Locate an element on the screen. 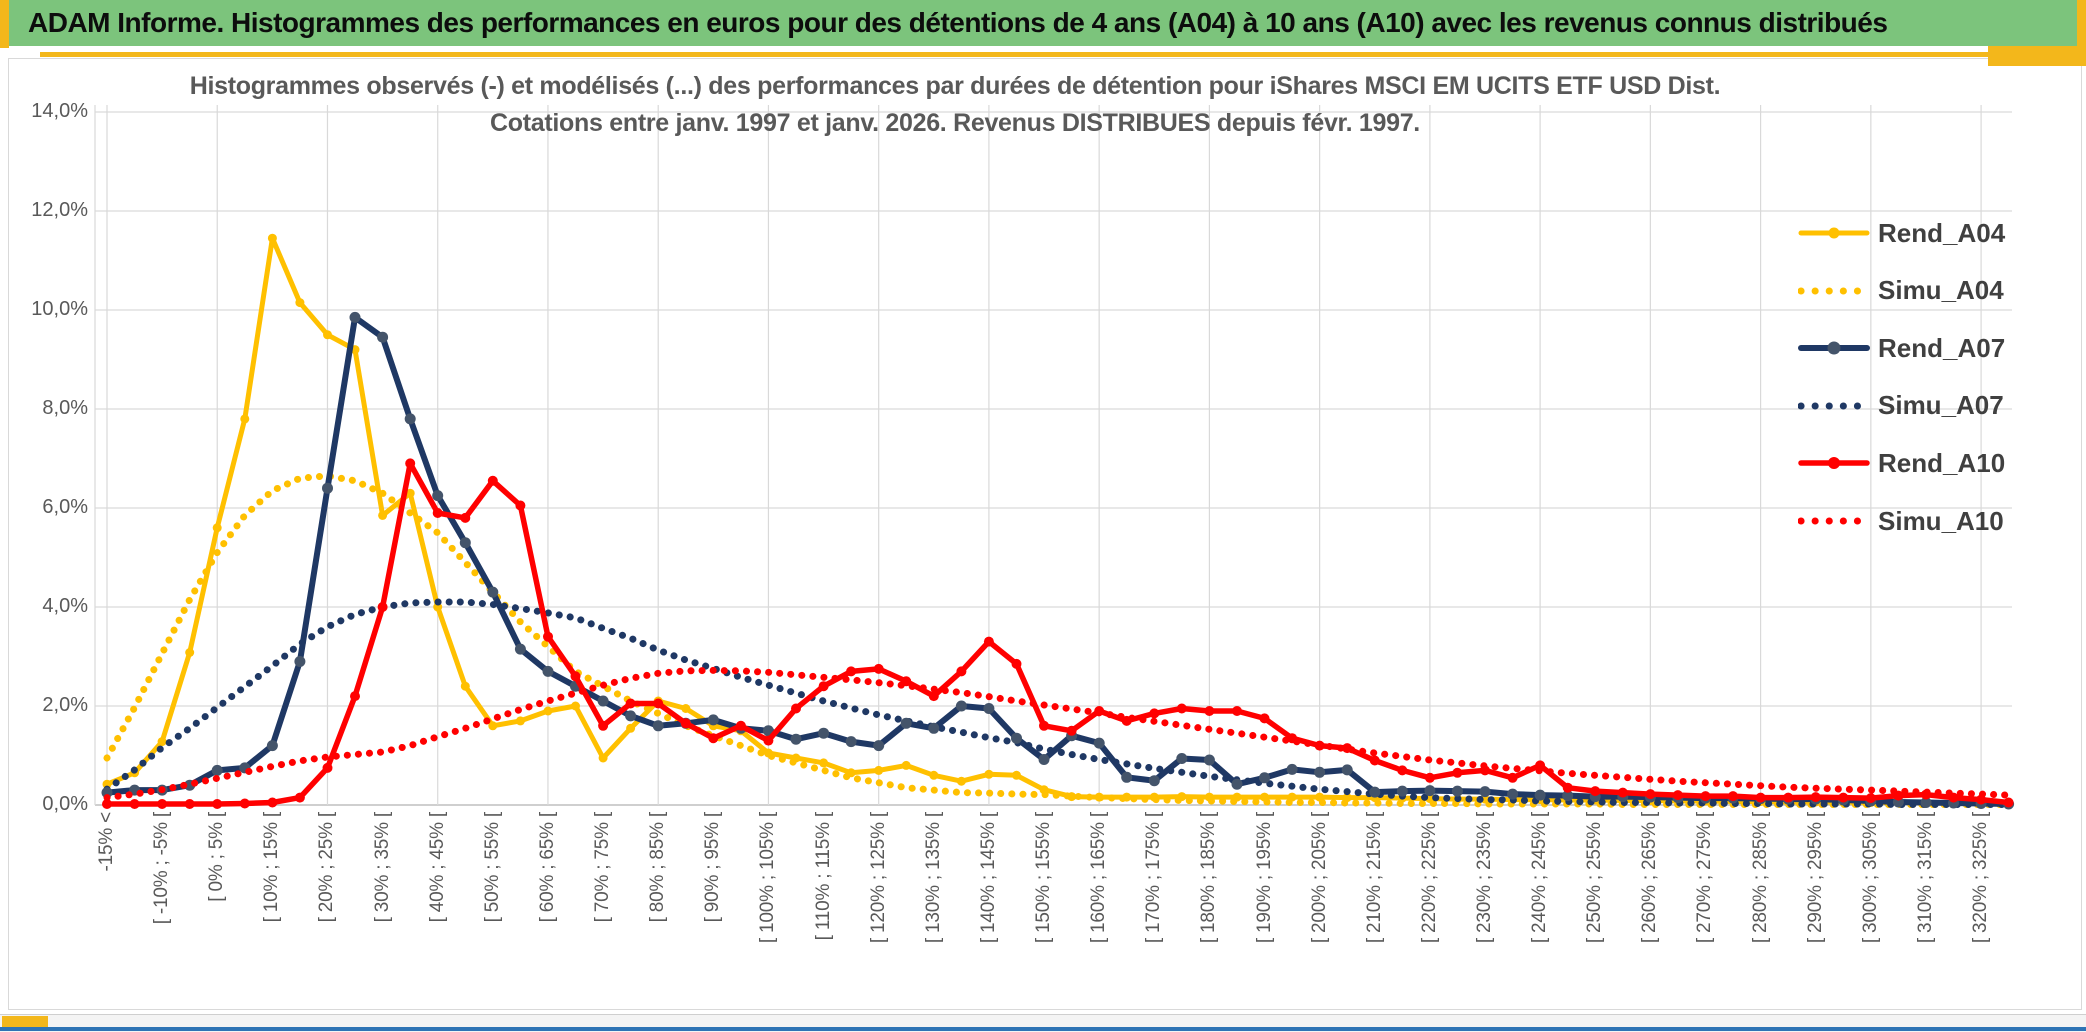 This screenshot has height=1032, width=2086. legend-label: Simu_A07 is located at coordinates (1941, 405).